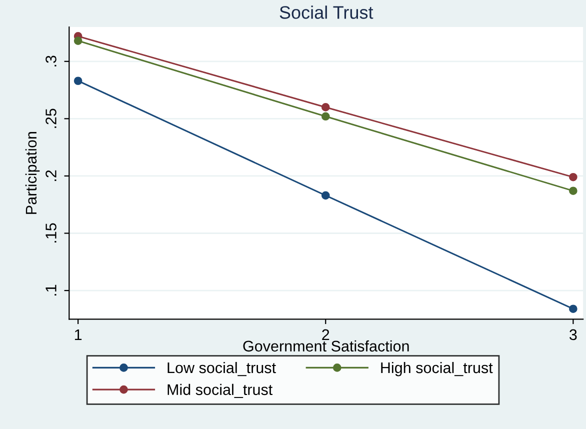 Image resolution: width=586 pixels, height=429 pixels. I want to click on y-tick-label: .15, so click(51, 232).